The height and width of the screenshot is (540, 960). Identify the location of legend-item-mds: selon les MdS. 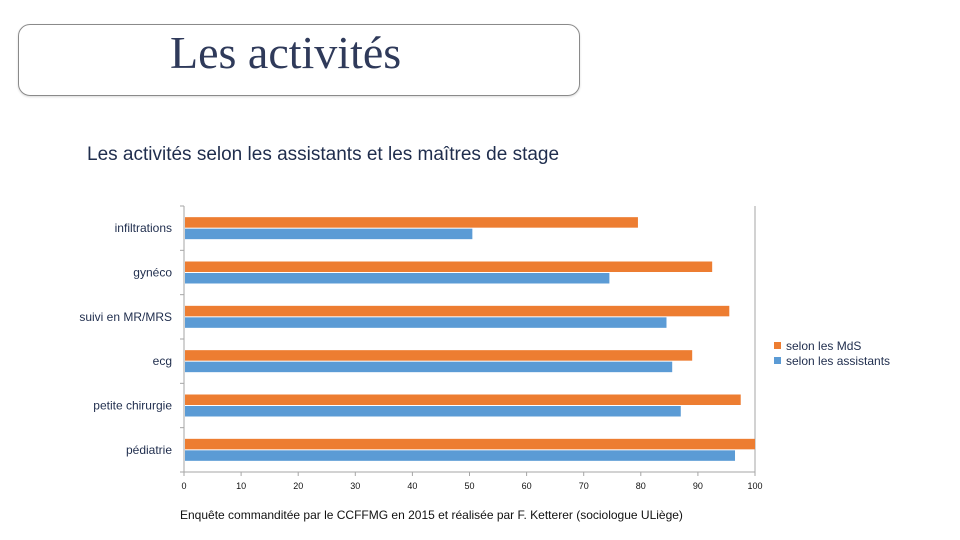
(832, 345).